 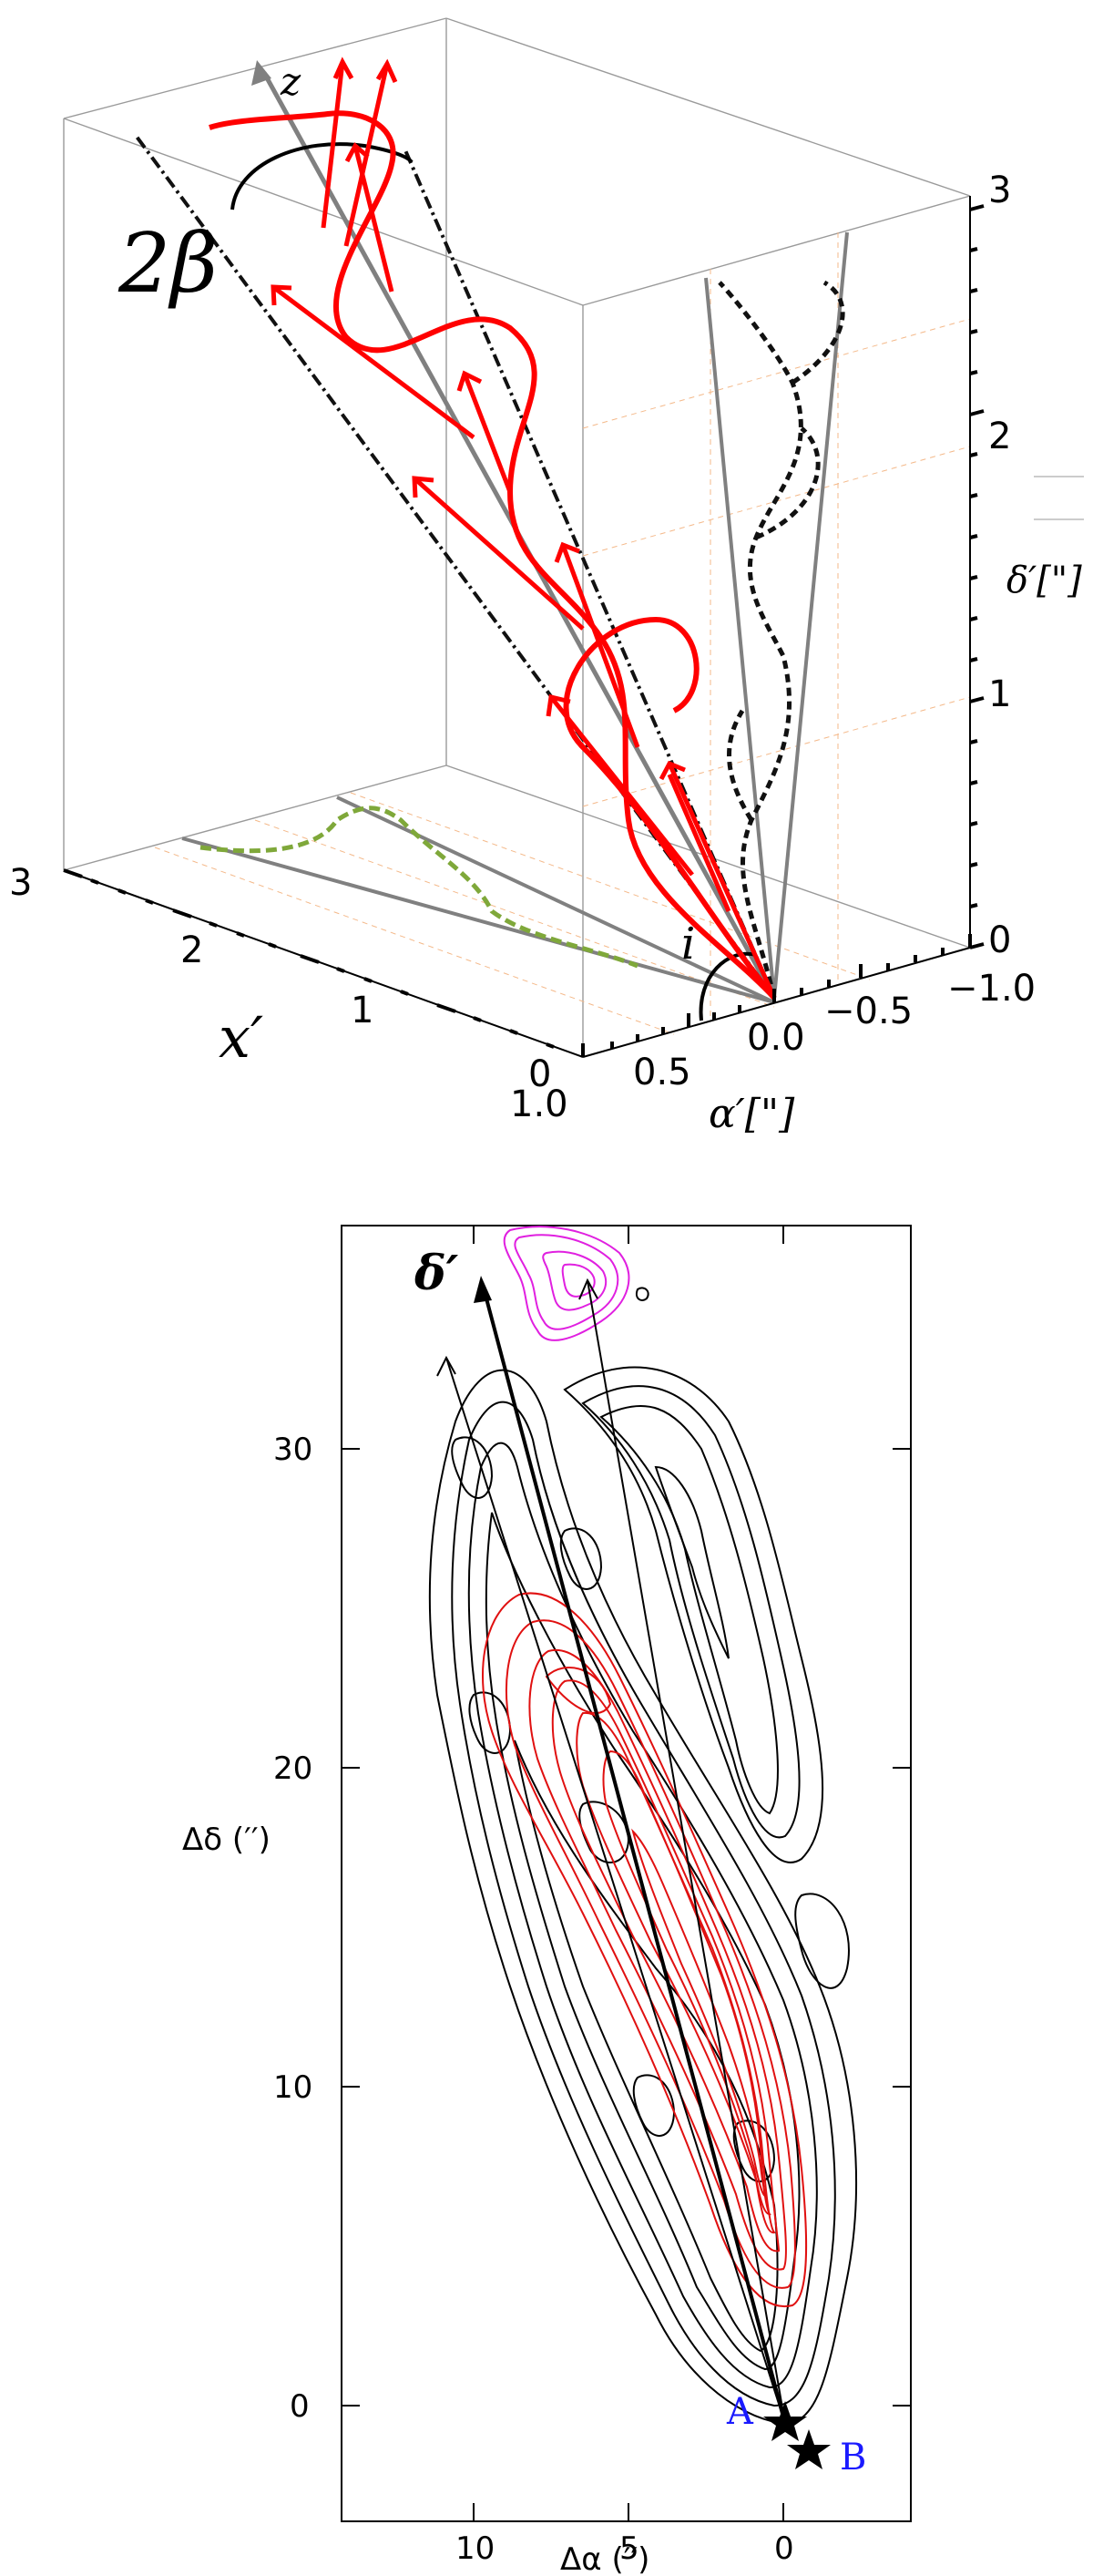 I want to click on x-axis-tick-labels: 3 2 1 0, so click(x=280, y=979).